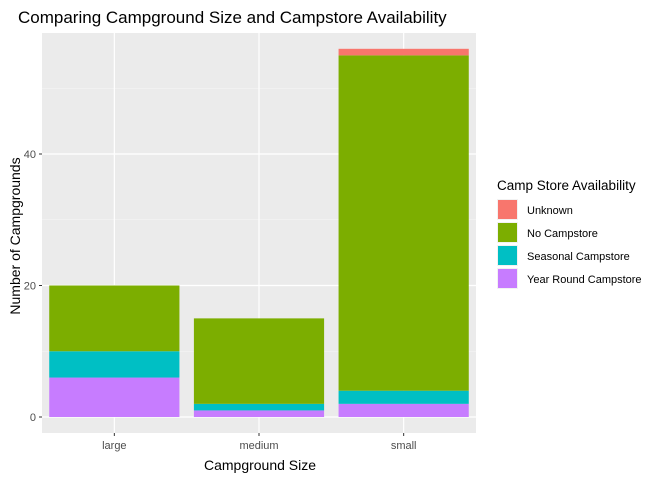 Image resolution: width=672 pixels, height=480 pixels. Describe the element at coordinates (15, 235) in the screenshot. I see `y-axis-title: Number of Campgrounds` at that location.